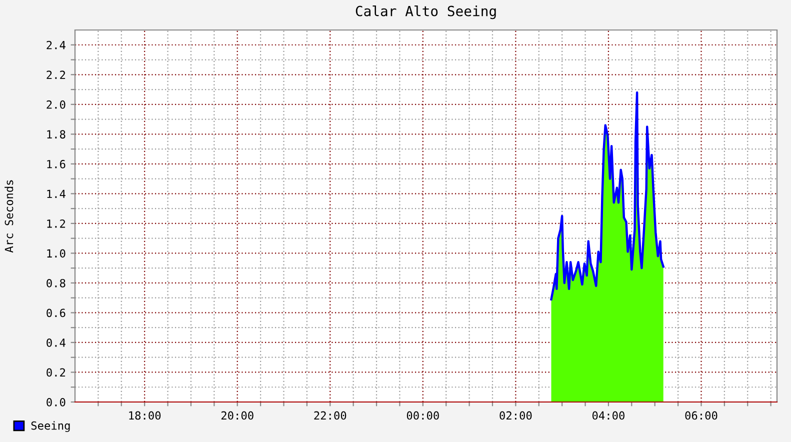  What do you see at coordinates (56, 104) in the screenshot?
I see `y-tick-label: 2.0` at bounding box center [56, 104].